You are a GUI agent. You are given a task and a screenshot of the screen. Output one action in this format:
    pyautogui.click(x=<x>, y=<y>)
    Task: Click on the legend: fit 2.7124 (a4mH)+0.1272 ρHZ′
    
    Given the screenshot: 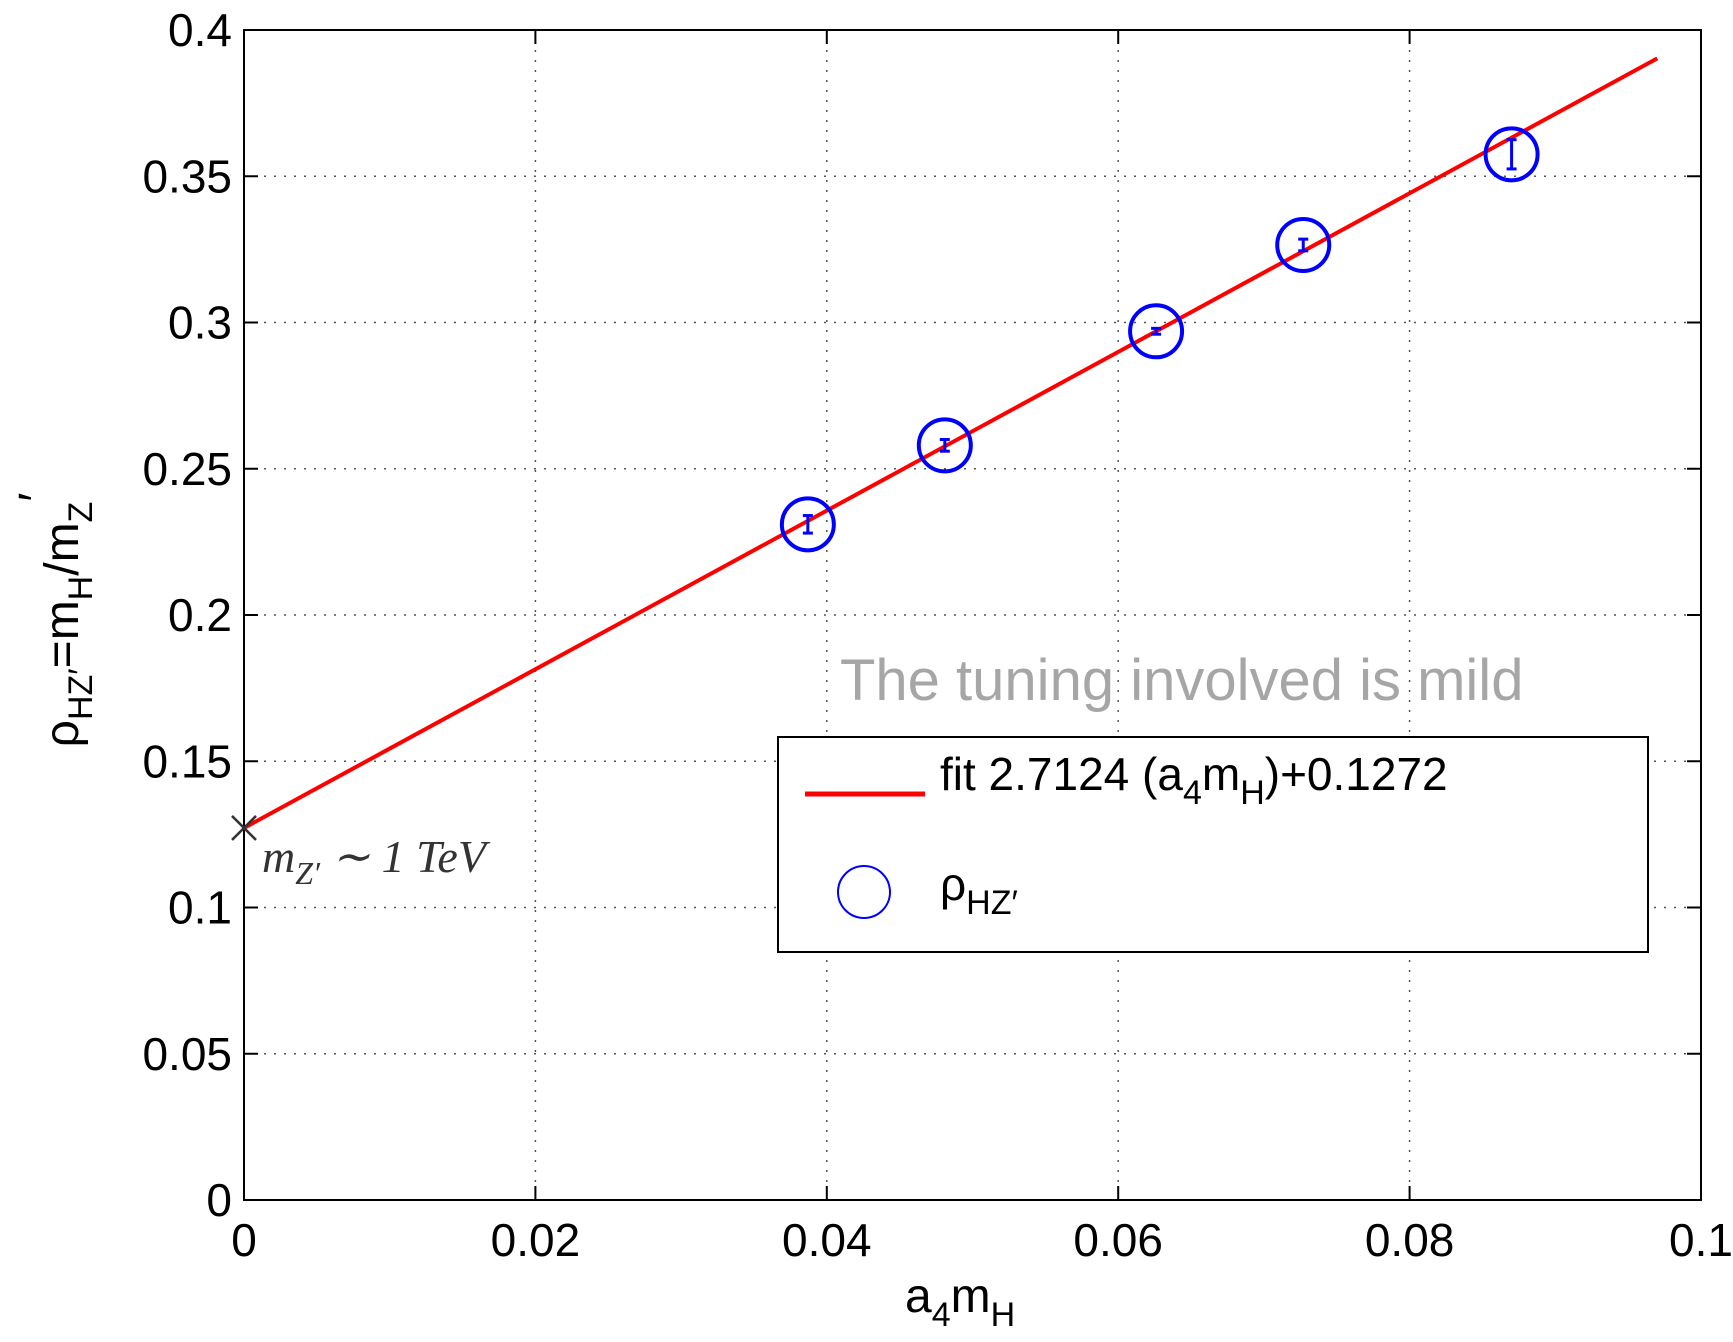 What is the action you would take?
    pyautogui.click(x=1213, y=844)
    